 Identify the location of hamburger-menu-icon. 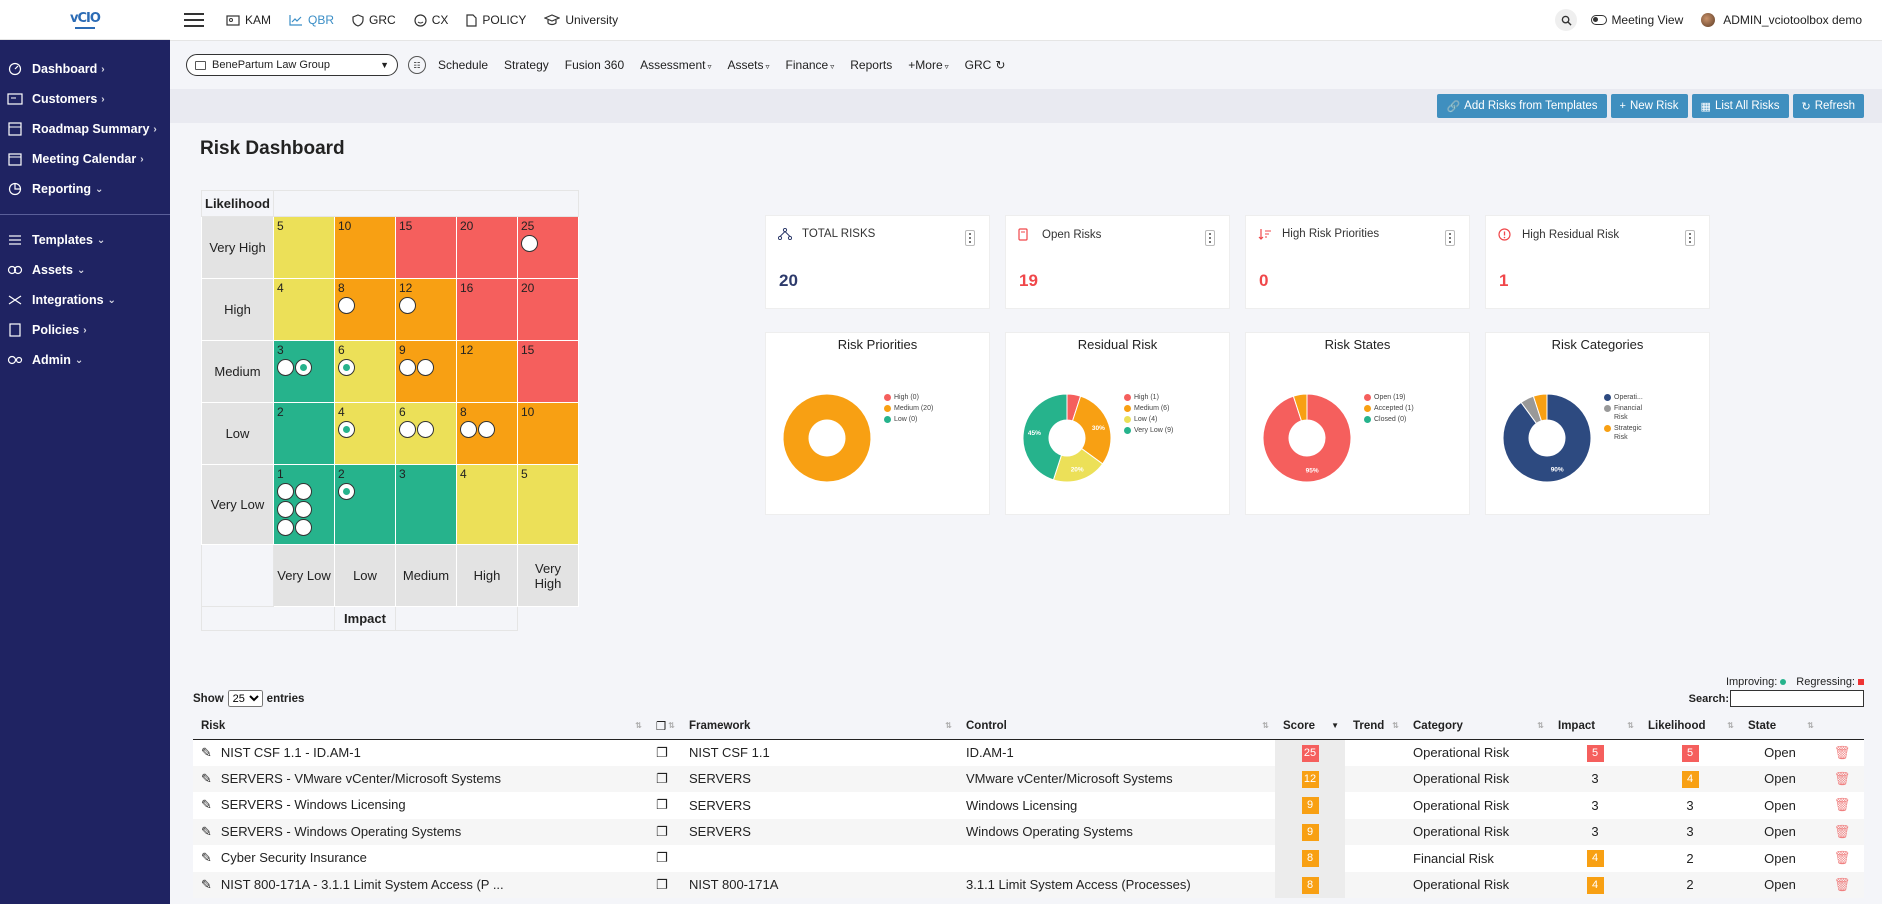
(194, 20).